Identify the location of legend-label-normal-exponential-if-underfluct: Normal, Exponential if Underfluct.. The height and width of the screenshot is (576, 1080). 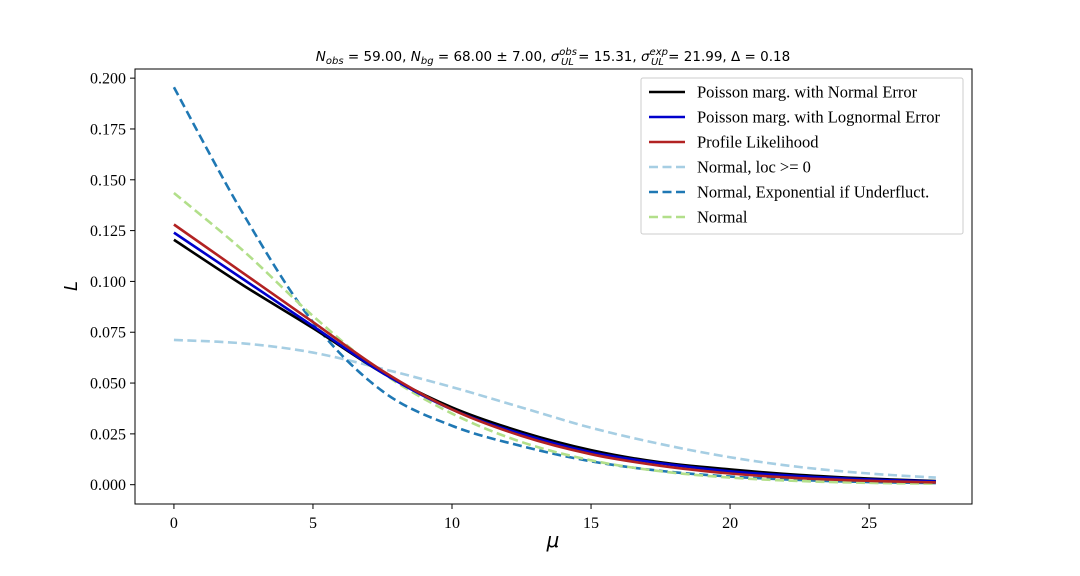
(813, 192).